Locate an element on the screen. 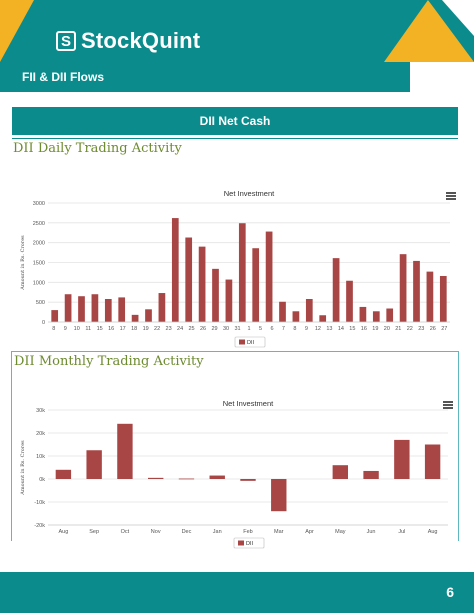 Image resolution: width=474 pixels, height=613 pixels. x-tick-label: Mar is located at coordinates (279, 532).